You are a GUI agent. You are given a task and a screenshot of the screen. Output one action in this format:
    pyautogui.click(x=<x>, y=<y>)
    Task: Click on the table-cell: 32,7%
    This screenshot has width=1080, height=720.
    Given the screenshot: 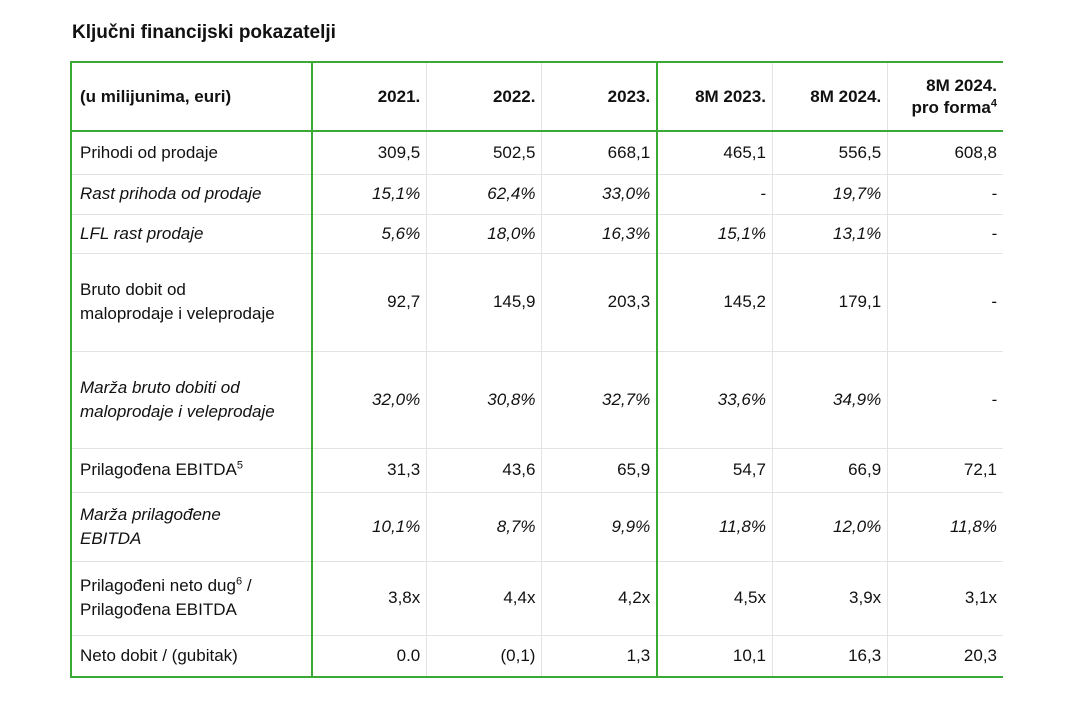 What is the action you would take?
    pyautogui.click(x=600, y=400)
    